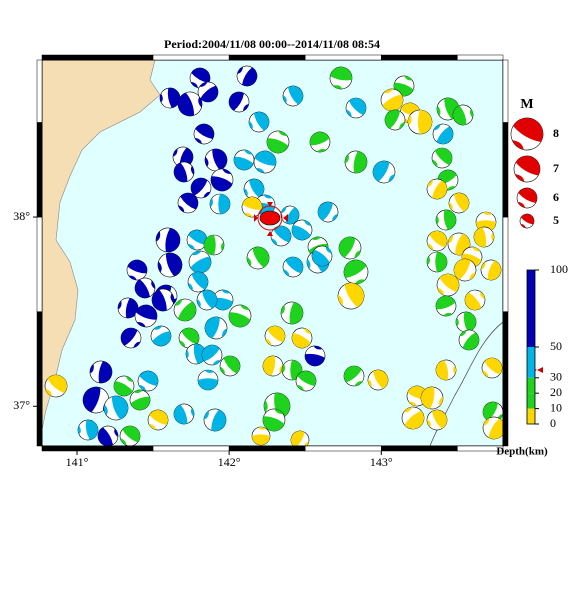 The image size is (585, 600). Describe the element at coordinates (531, 347) in the screenshot. I see `colorbar-border` at that location.